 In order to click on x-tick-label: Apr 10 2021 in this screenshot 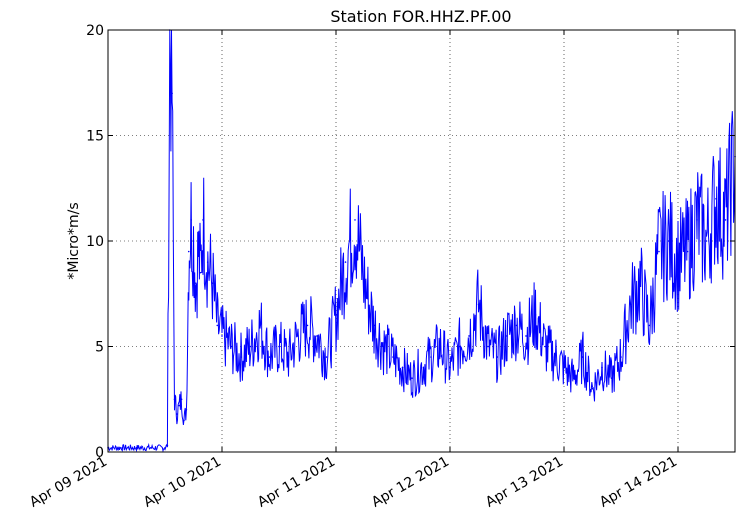, I will do `click(182, 482)`.